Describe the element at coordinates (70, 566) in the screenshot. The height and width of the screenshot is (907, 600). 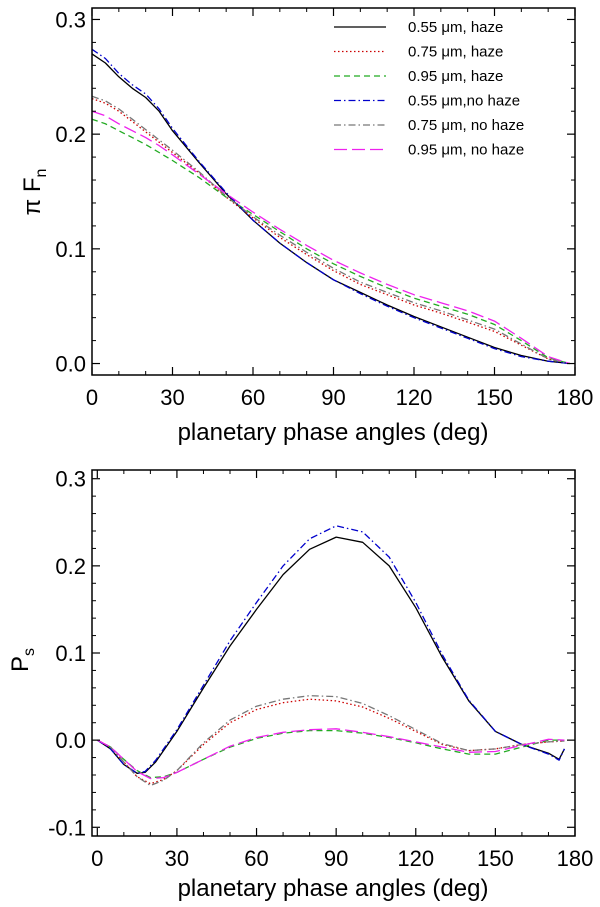
I see `bottom-y-tick-label: 0.2` at that location.